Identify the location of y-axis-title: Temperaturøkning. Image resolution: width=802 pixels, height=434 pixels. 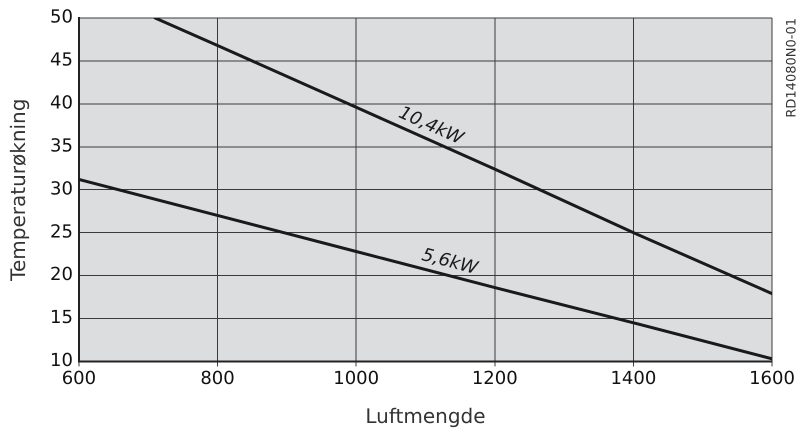
(18, 190).